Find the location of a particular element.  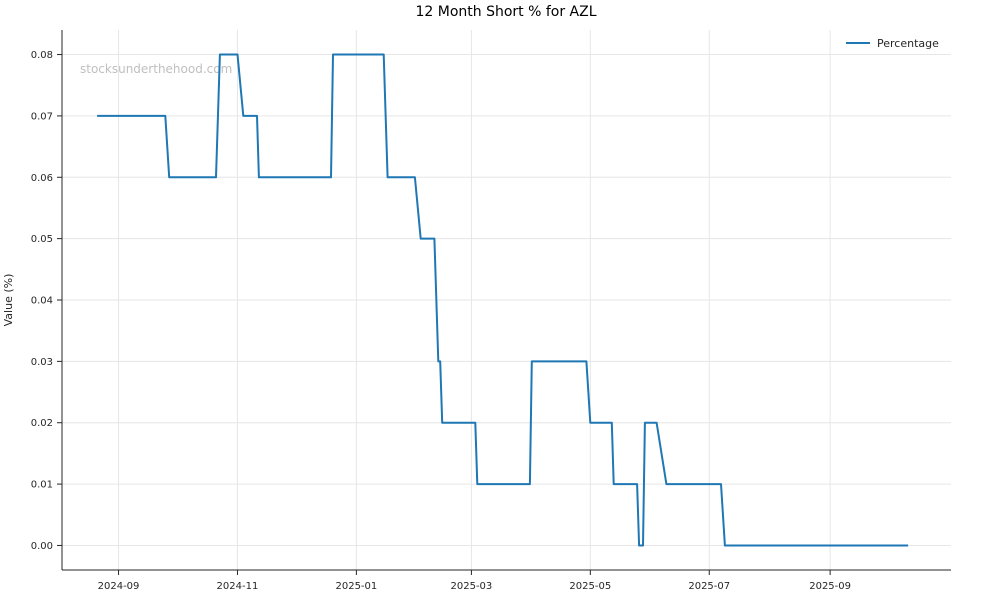

x-tick-label: 2024-09 is located at coordinates (119, 586).